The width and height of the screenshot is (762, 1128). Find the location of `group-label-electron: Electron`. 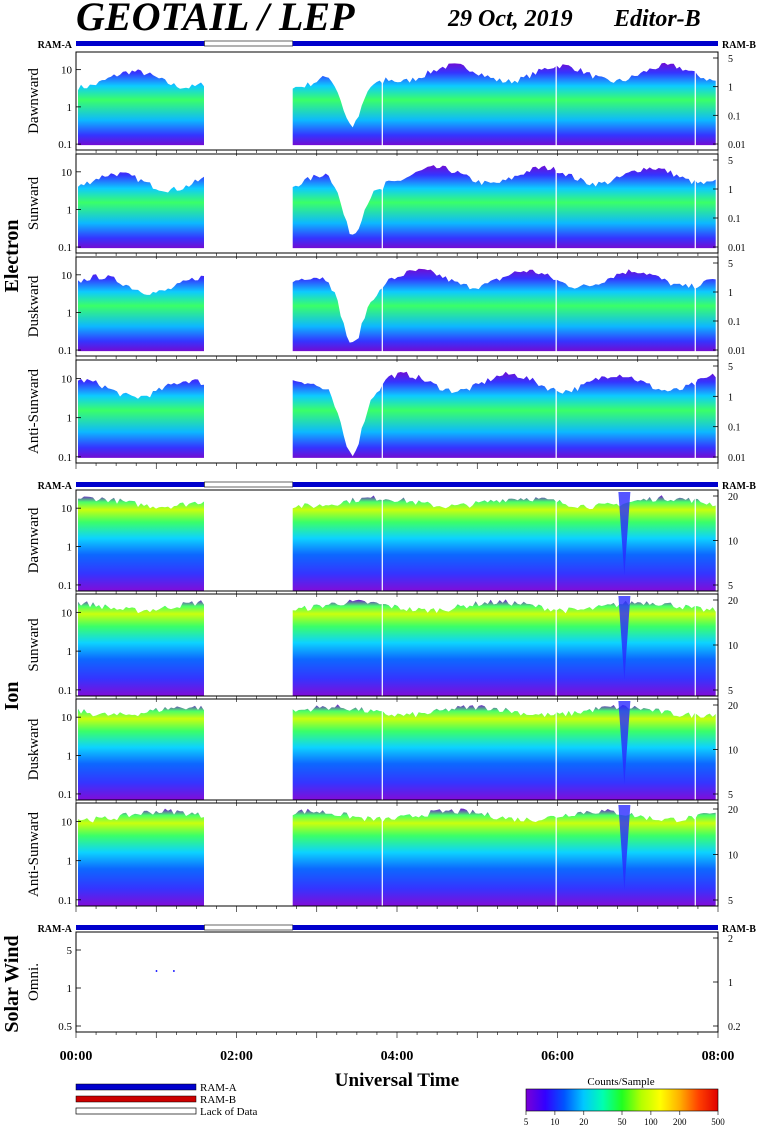

group-label-electron: Electron is located at coordinates (12, 256).